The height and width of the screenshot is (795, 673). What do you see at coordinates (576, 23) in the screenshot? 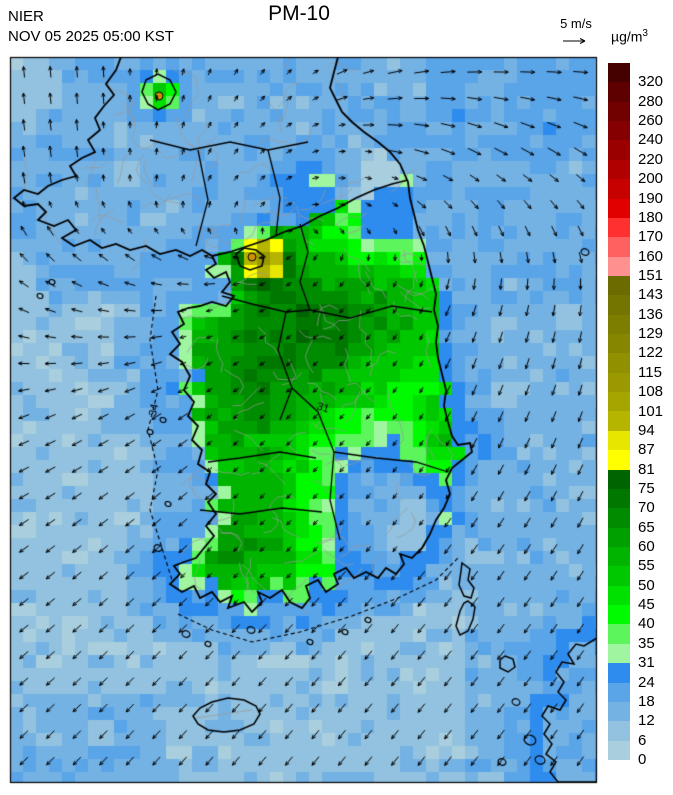
I see `wind-scale-label: 5 m/s` at bounding box center [576, 23].